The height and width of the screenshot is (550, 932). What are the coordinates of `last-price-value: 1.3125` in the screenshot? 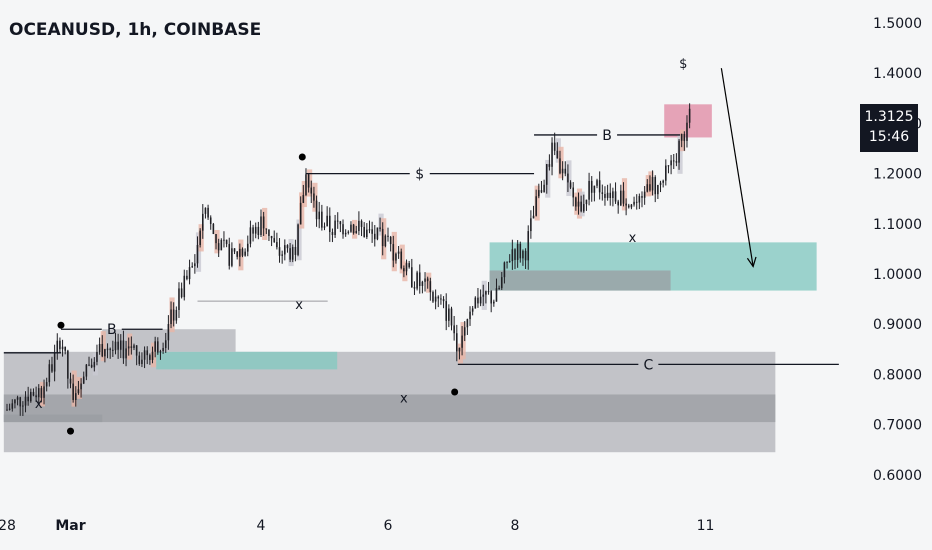 It's located at (889, 117).